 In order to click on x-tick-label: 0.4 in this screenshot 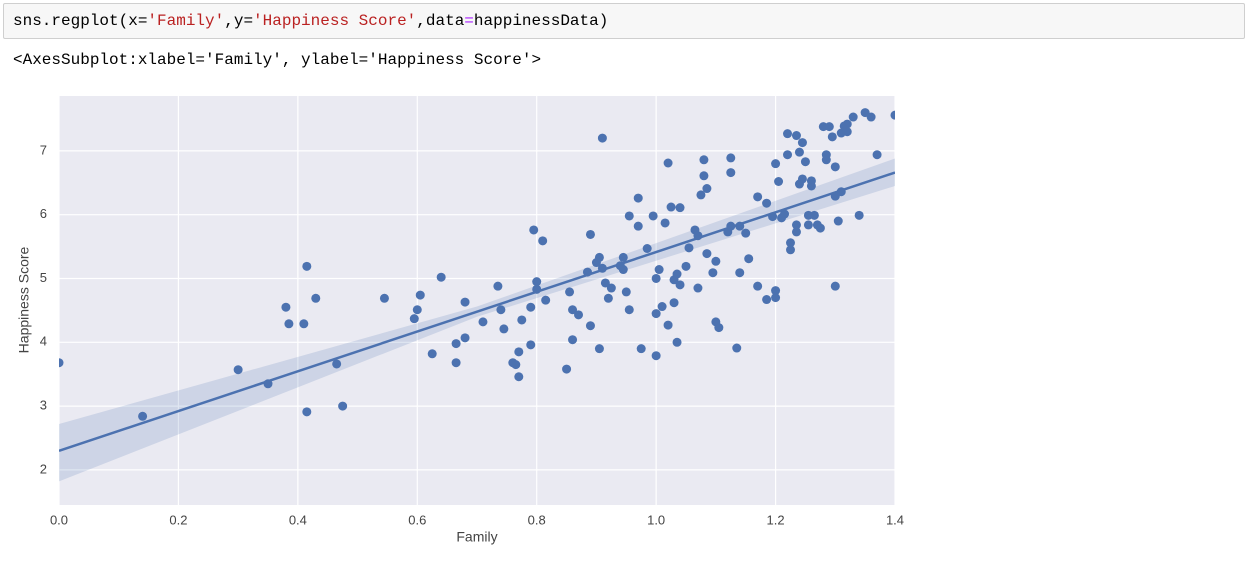, I will do `click(298, 519)`.